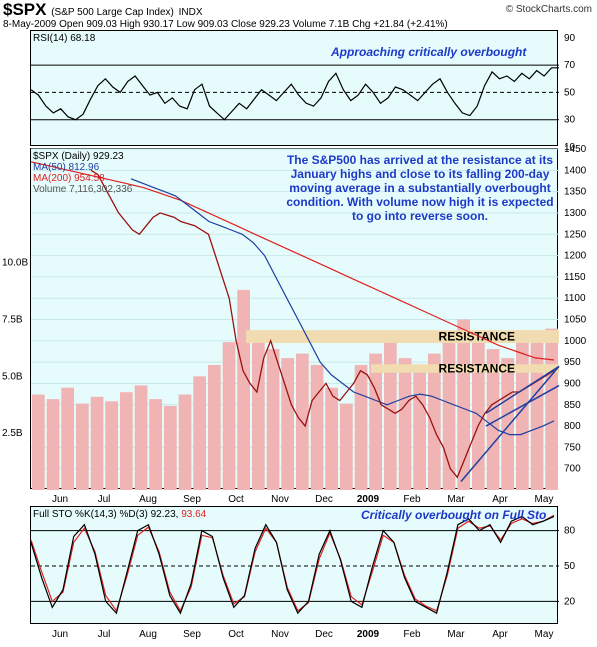 Image resolution: width=597 pixels, height=647 pixels. I want to click on copyright: © StockCharts.com, so click(548, 9).